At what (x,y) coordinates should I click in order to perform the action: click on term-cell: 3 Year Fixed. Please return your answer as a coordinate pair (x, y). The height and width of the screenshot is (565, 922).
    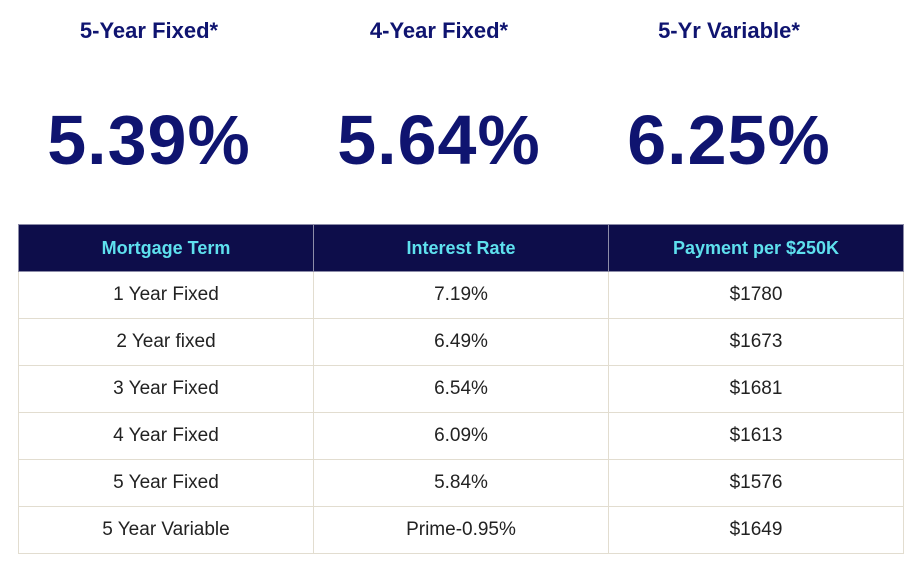
    Looking at the image, I should click on (166, 389).